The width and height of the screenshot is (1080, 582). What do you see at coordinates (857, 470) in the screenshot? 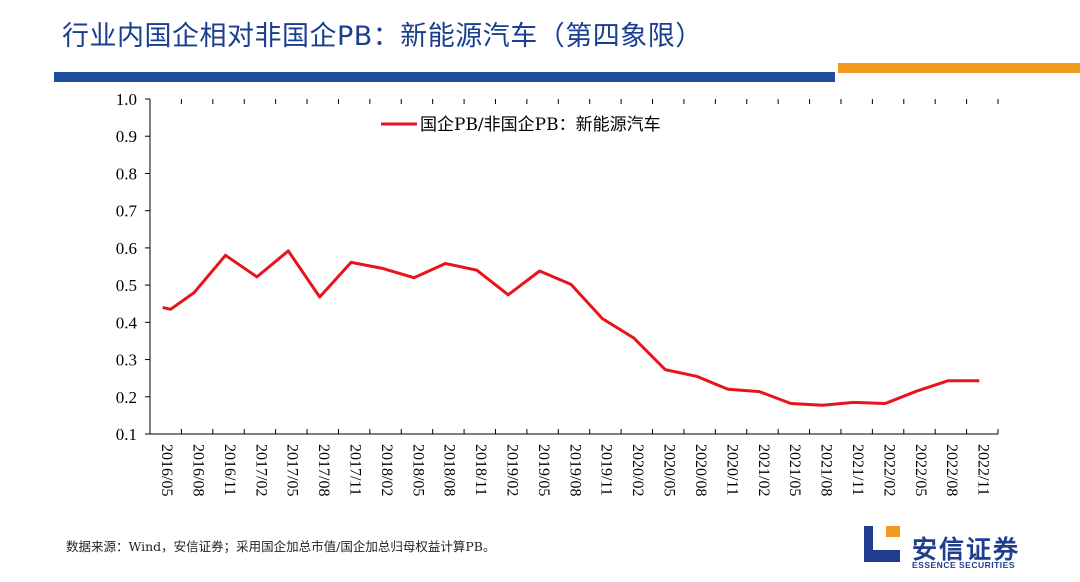
I see `x-tick-label: 2021/11` at bounding box center [857, 470].